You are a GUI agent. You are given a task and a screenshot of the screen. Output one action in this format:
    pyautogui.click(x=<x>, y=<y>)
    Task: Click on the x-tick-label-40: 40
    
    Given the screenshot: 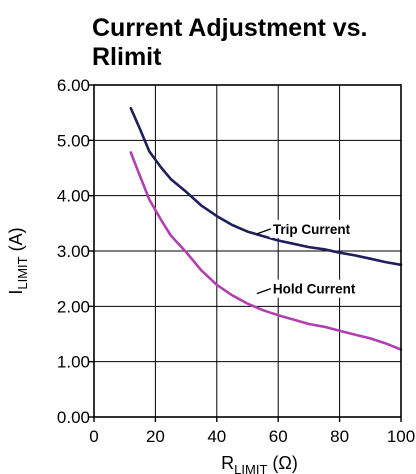 What is the action you would take?
    pyautogui.click(x=216, y=436)
    